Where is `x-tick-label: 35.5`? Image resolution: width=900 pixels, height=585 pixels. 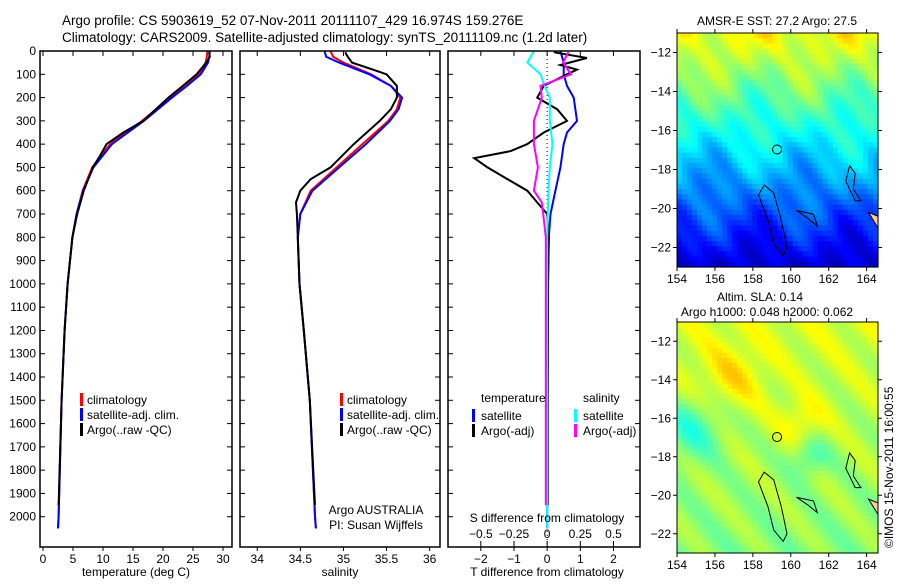 x-tick-label: 35.5 is located at coordinates (387, 559).